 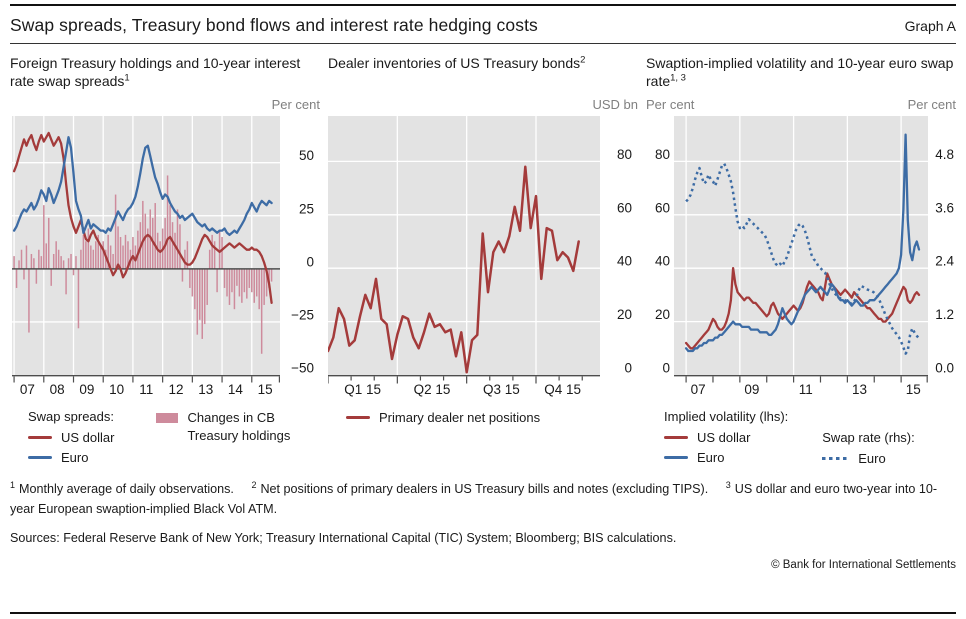 What do you see at coordinates (443, 418) in the screenshot?
I see `legend-item: Primary dealer net positions` at bounding box center [443, 418].